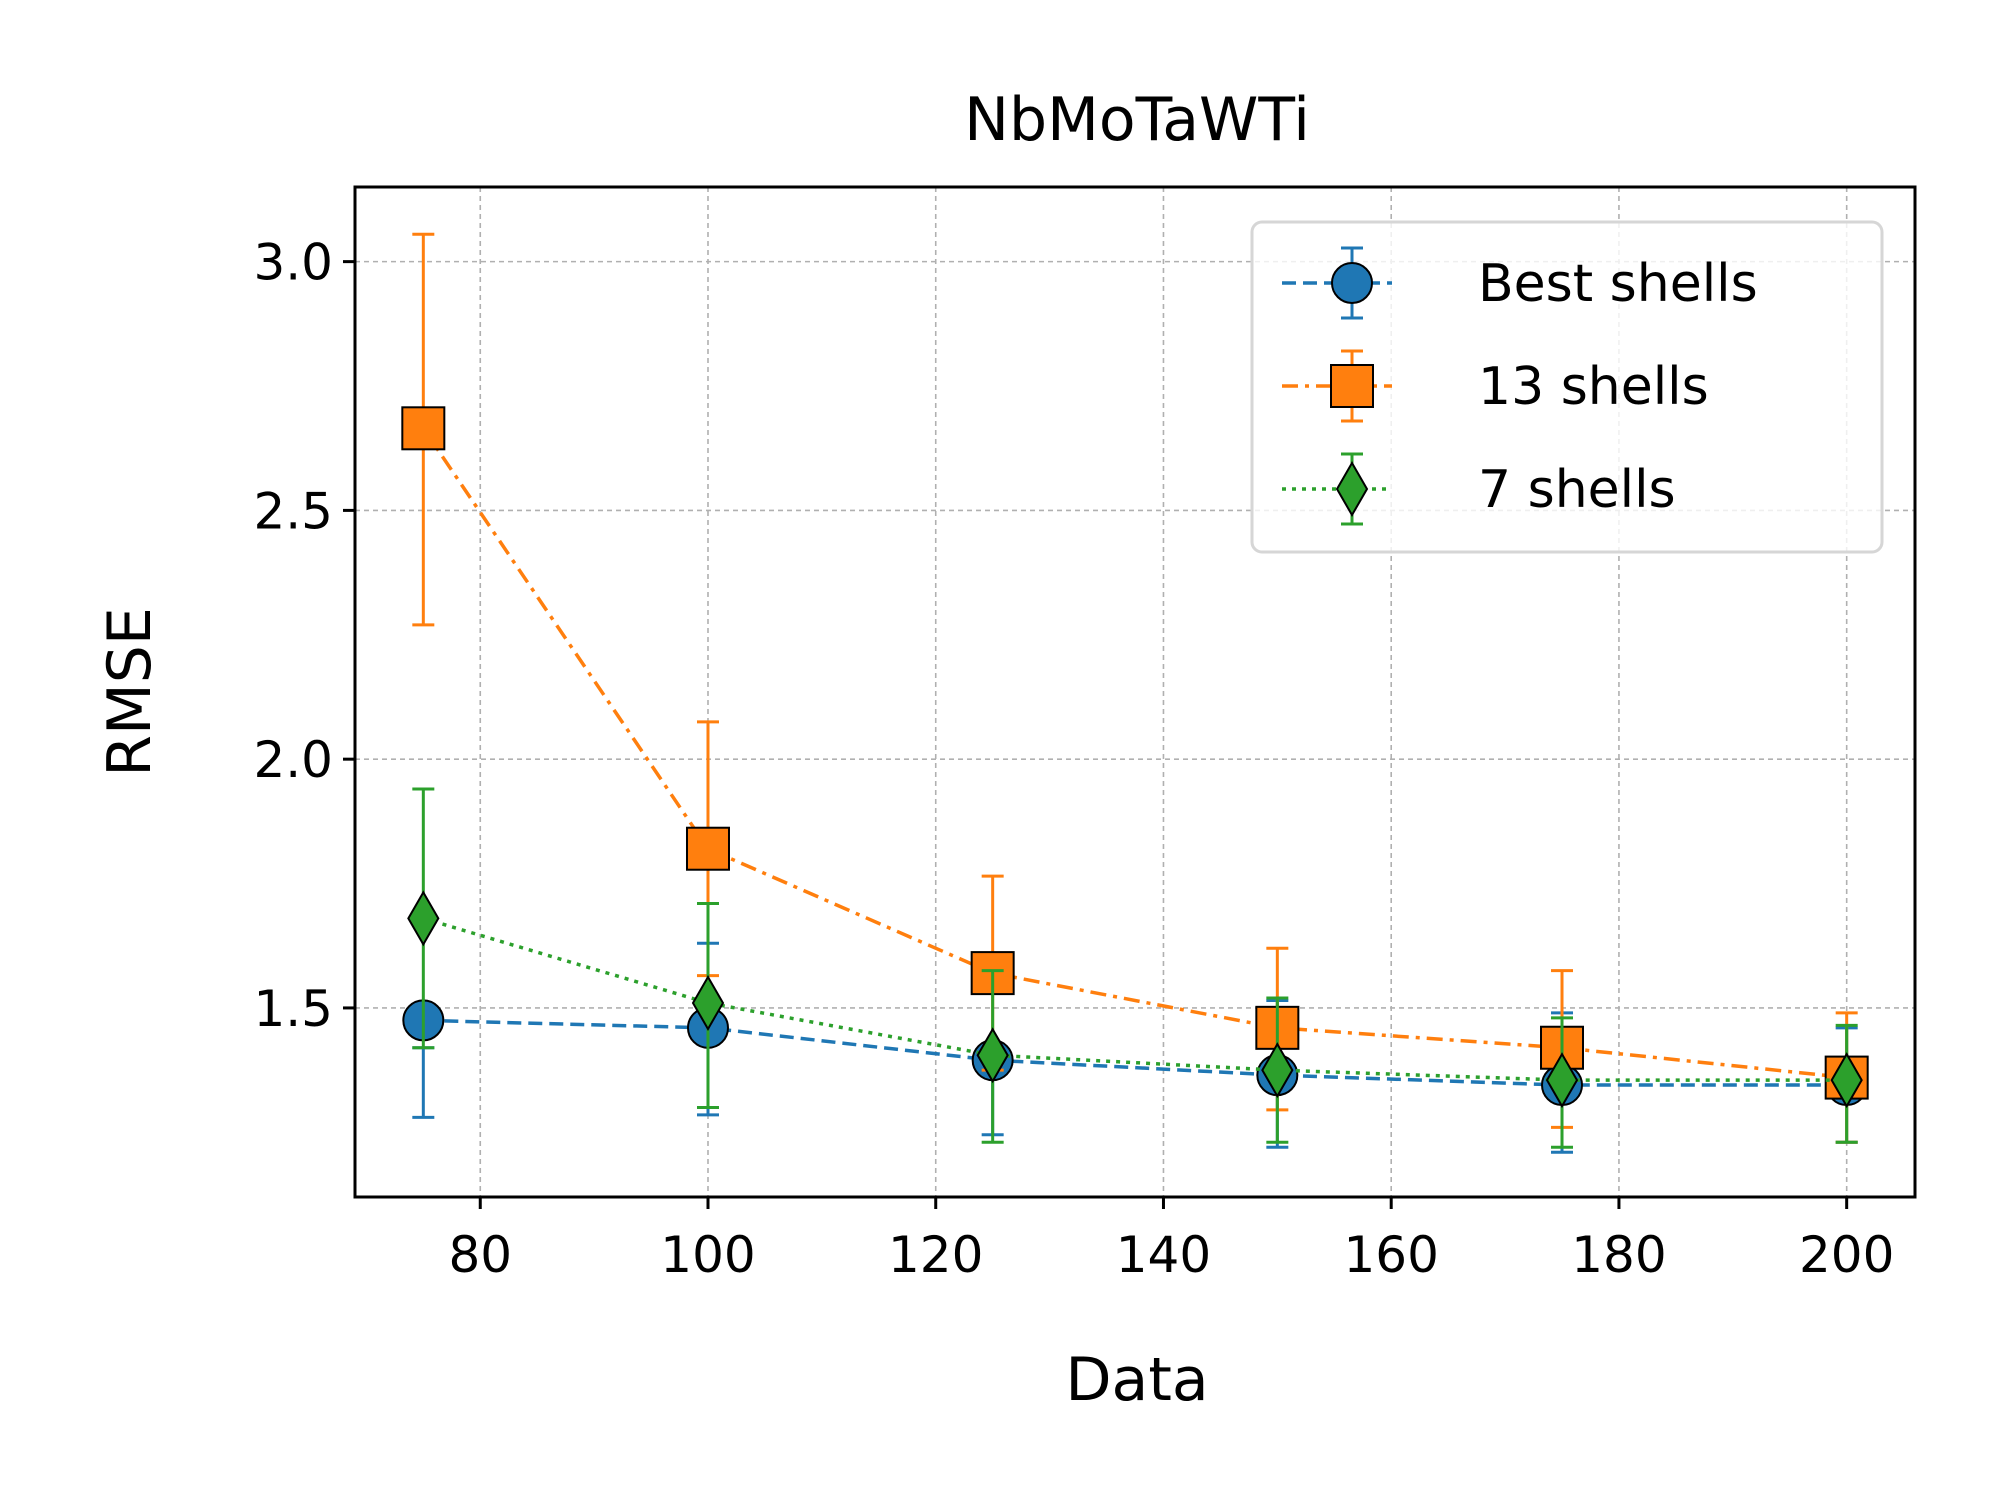  What do you see at coordinates (1846, 1255) in the screenshot?
I see `x-tick-label: 200` at bounding box center [1846, 1255].